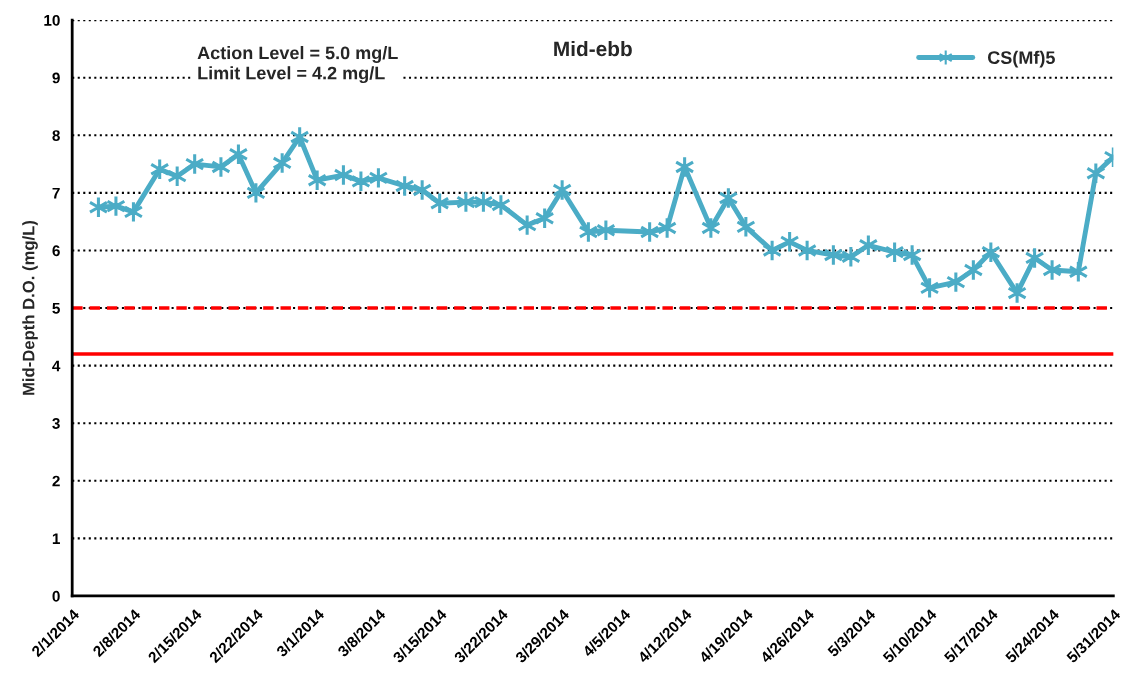 This screenshot has width=1128, height=693. What do you see at coordinates (297, 54) in the screenshot?
I see `annotation: Action Level = 5.0 mg/L` at bounding box center [297, 54].